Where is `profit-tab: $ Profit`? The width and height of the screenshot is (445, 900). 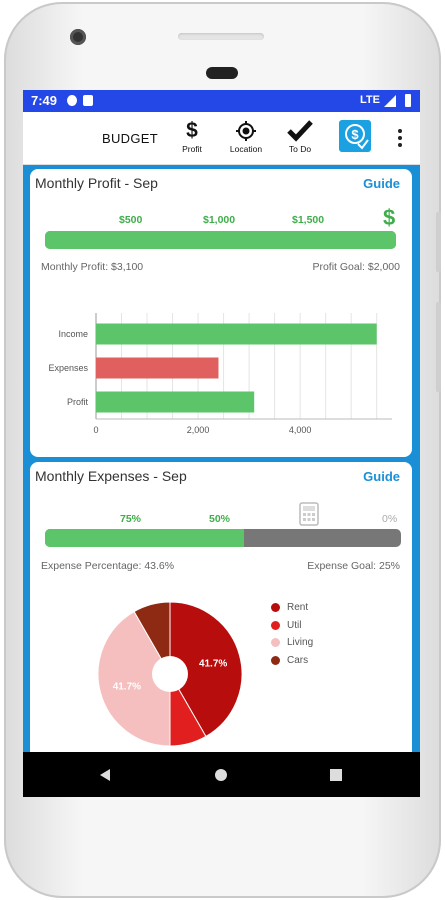 profit-tab: $ Profit is located at coordinates (192, 136).